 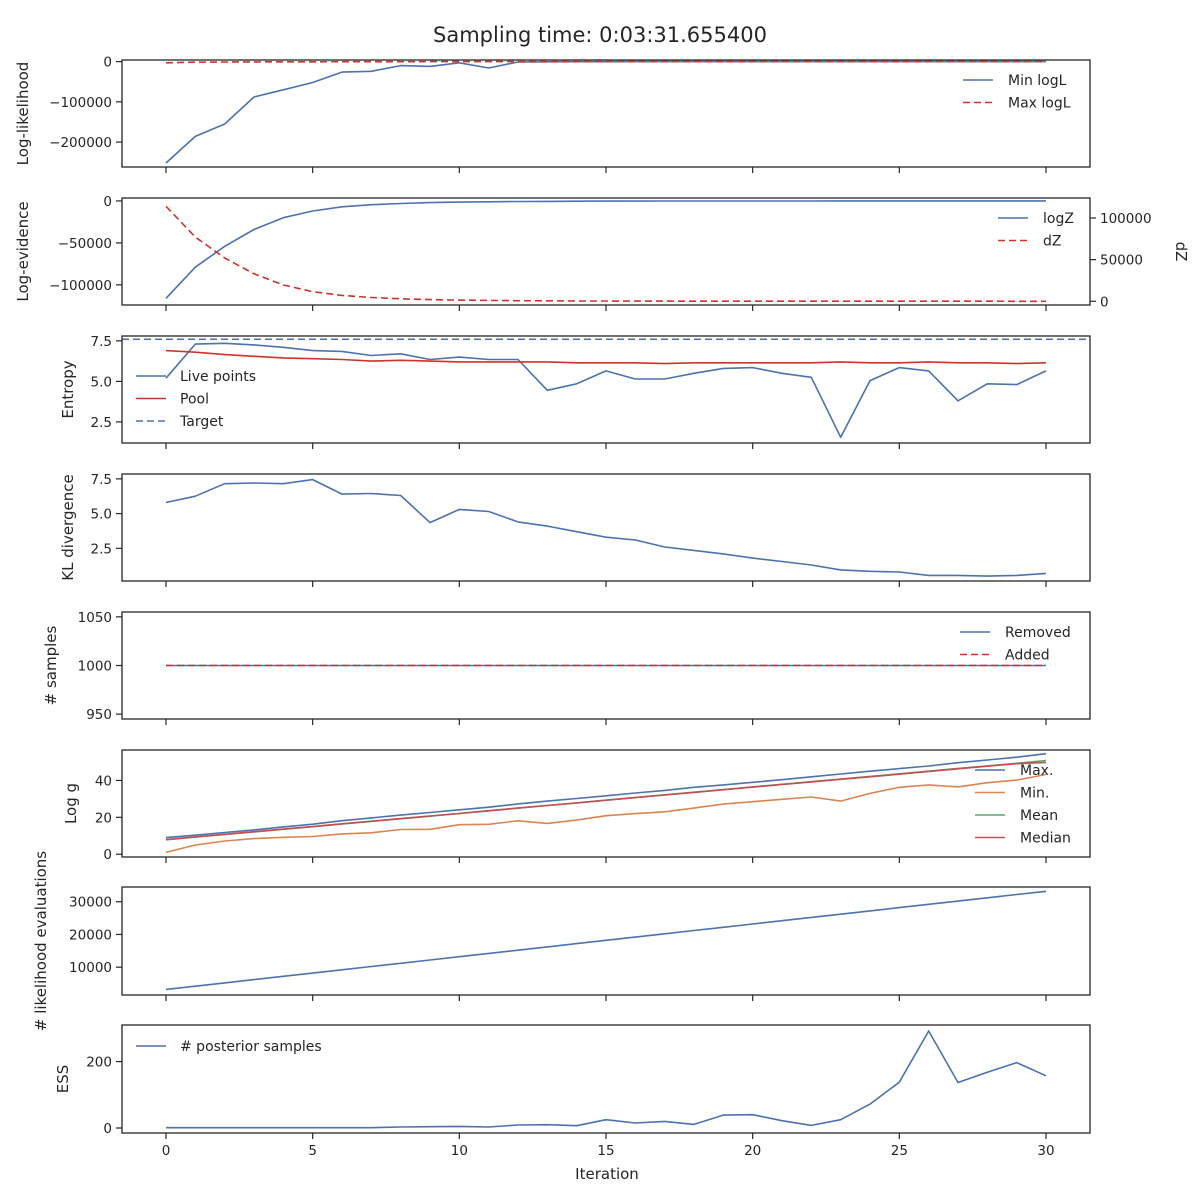 What do you see at coordinates (1017, 92) in the screenshot?
I see `legend: Min logL Max logL` at bounding box center [1017, 92].